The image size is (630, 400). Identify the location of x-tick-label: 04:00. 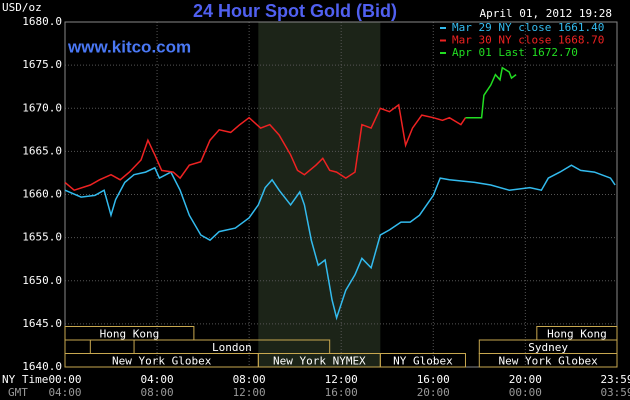
(157, 379).